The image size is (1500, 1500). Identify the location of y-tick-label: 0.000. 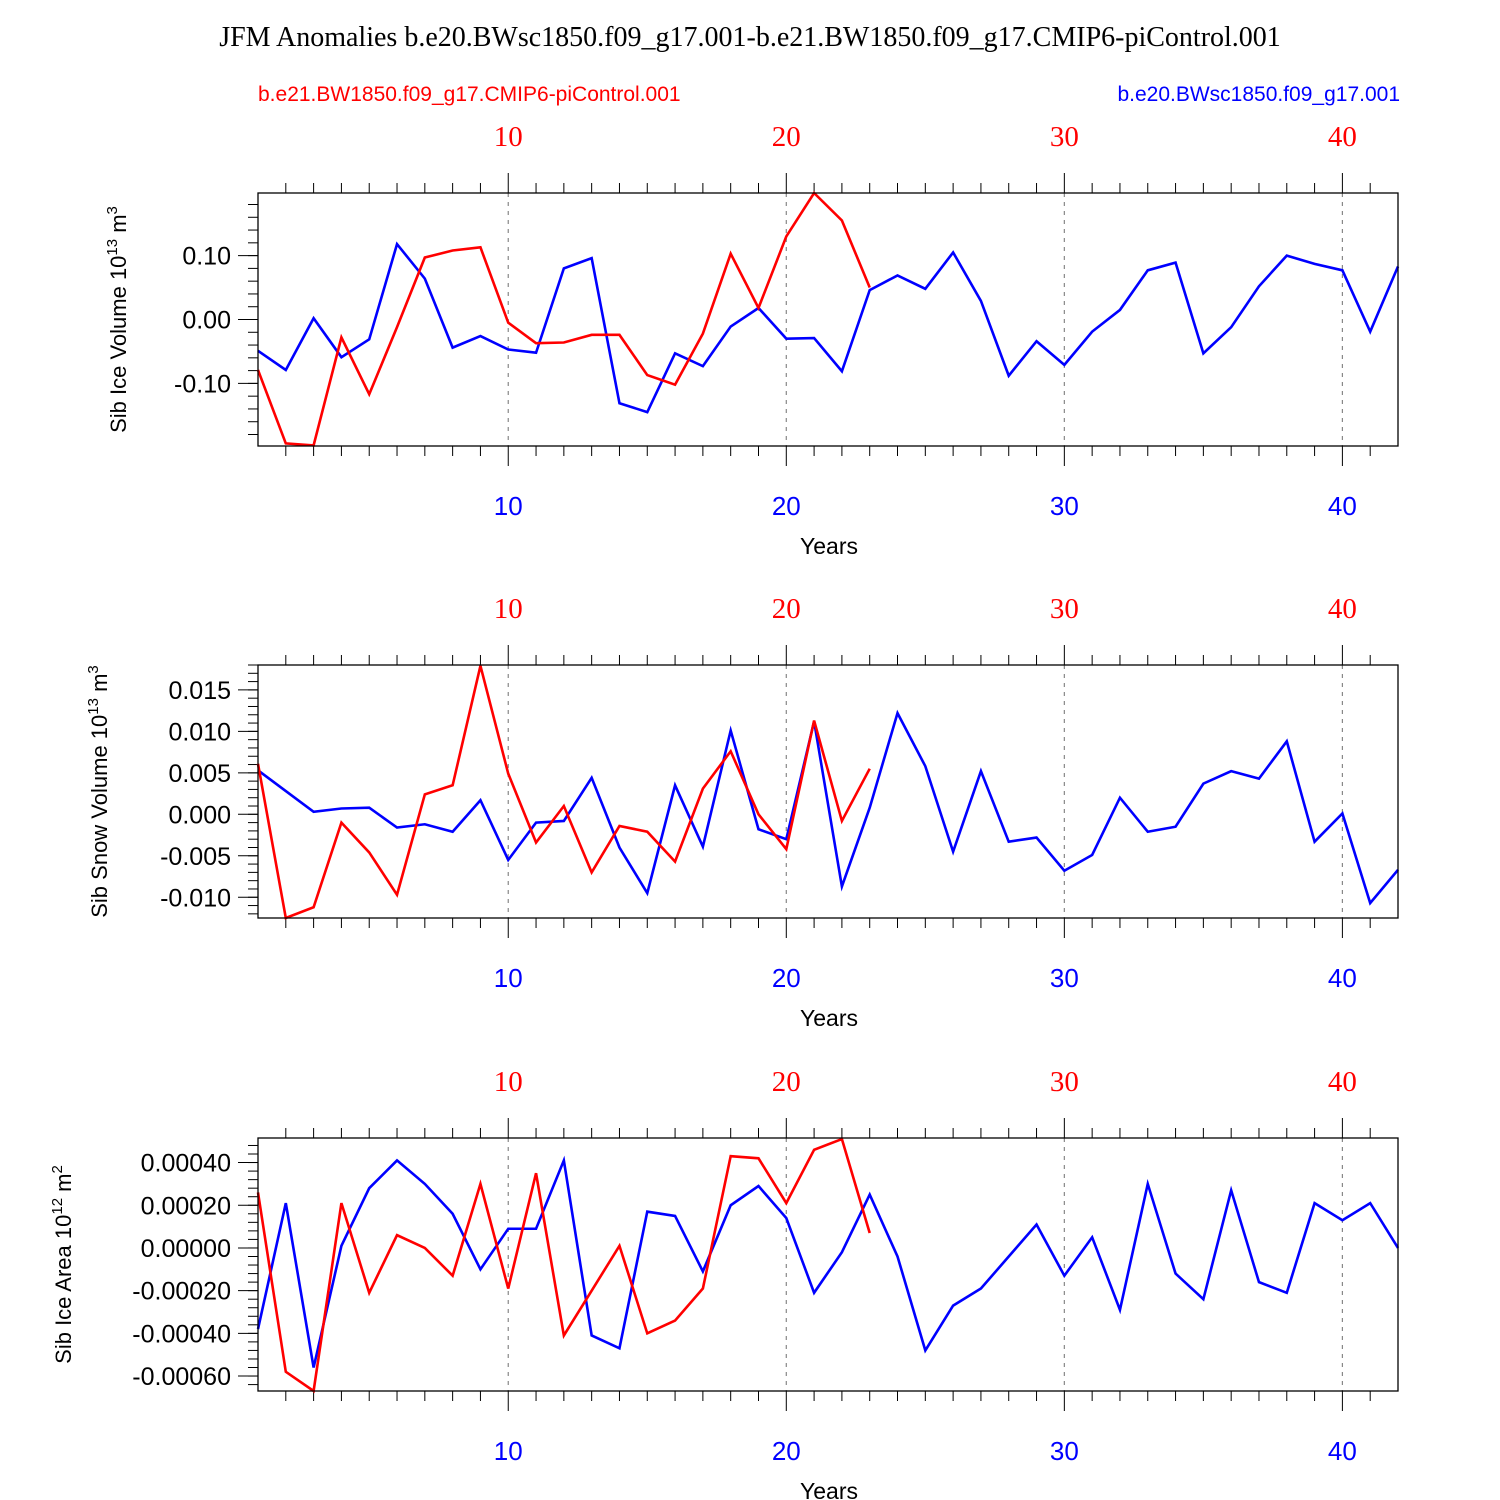
(199, 815).